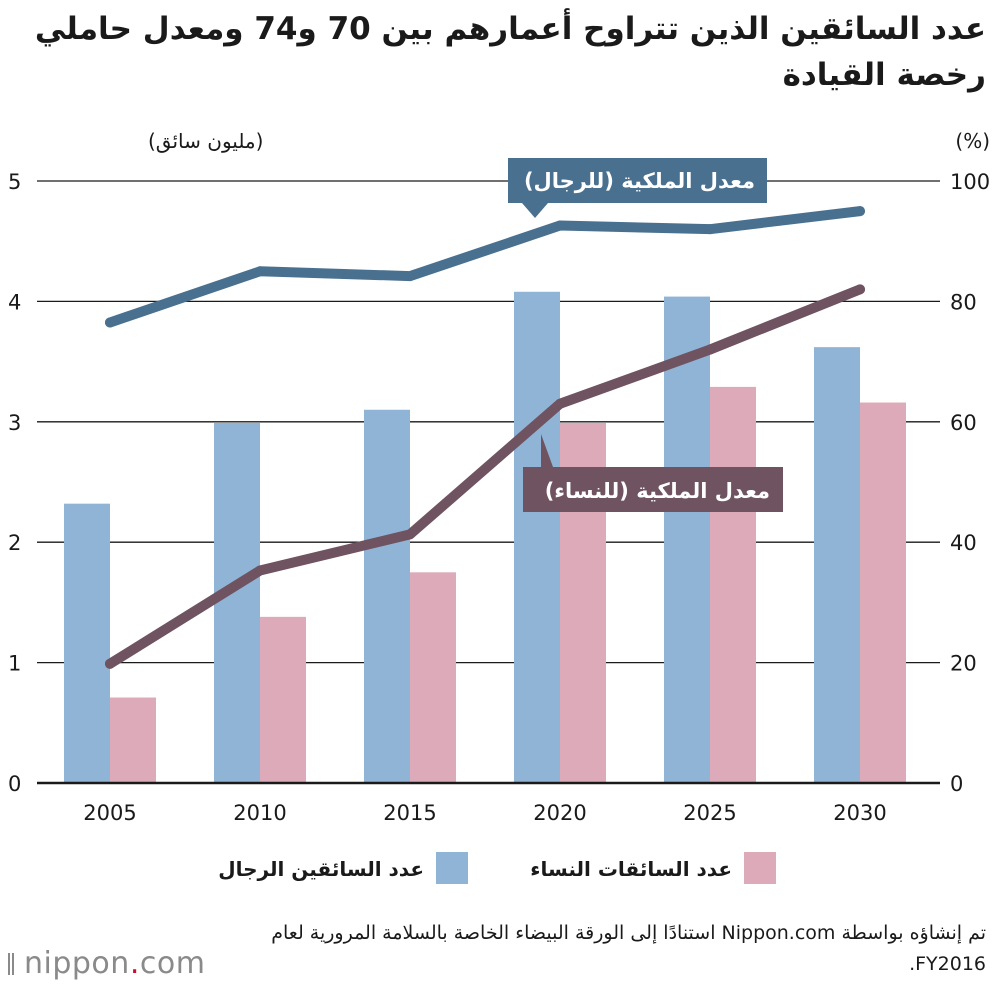 The width and height of the screenshot is (1000, 986). What do you see at coordinates (859, 813) in the screenshot?
I see `x-tick-label-2030: 2030` at bounding box center [859, 813].